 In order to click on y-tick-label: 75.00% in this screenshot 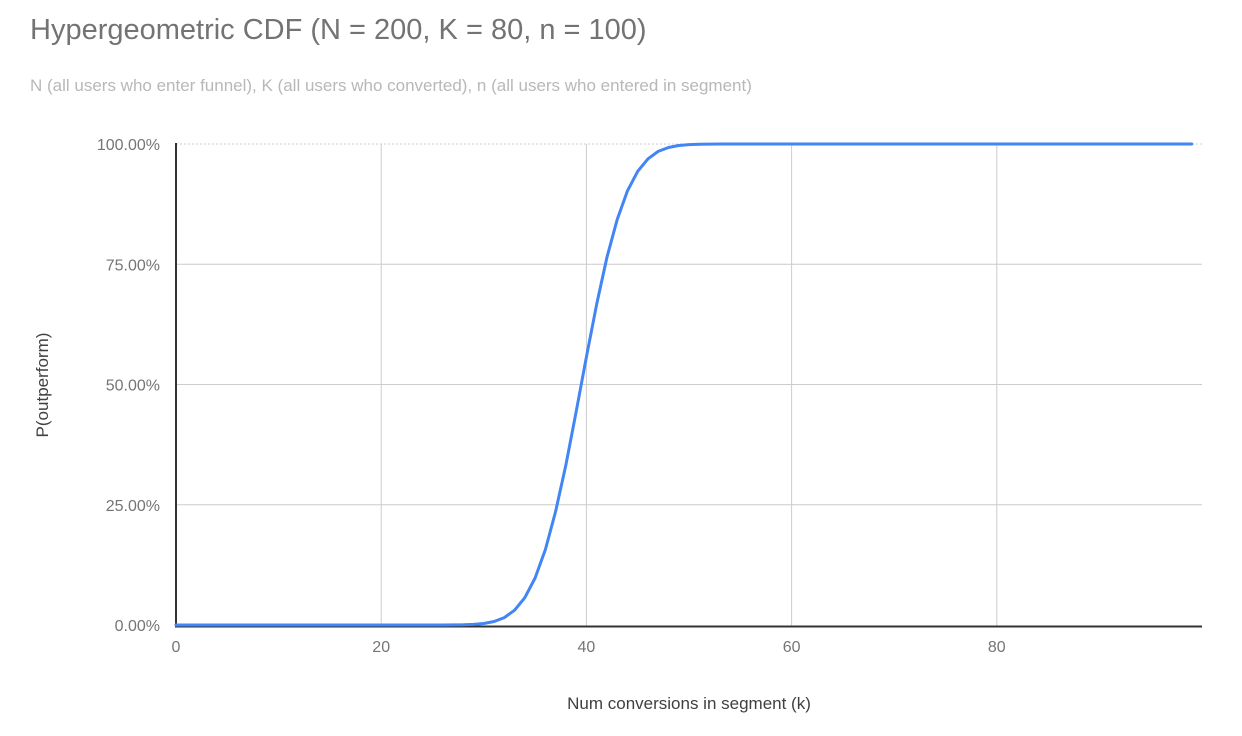, I will do `click(133, 265)`.